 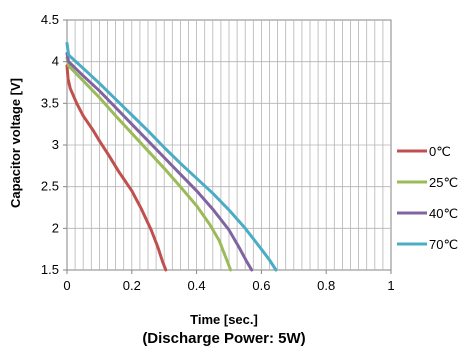 I want to click on y-tick-label: 2, so click(x=55, y=227).